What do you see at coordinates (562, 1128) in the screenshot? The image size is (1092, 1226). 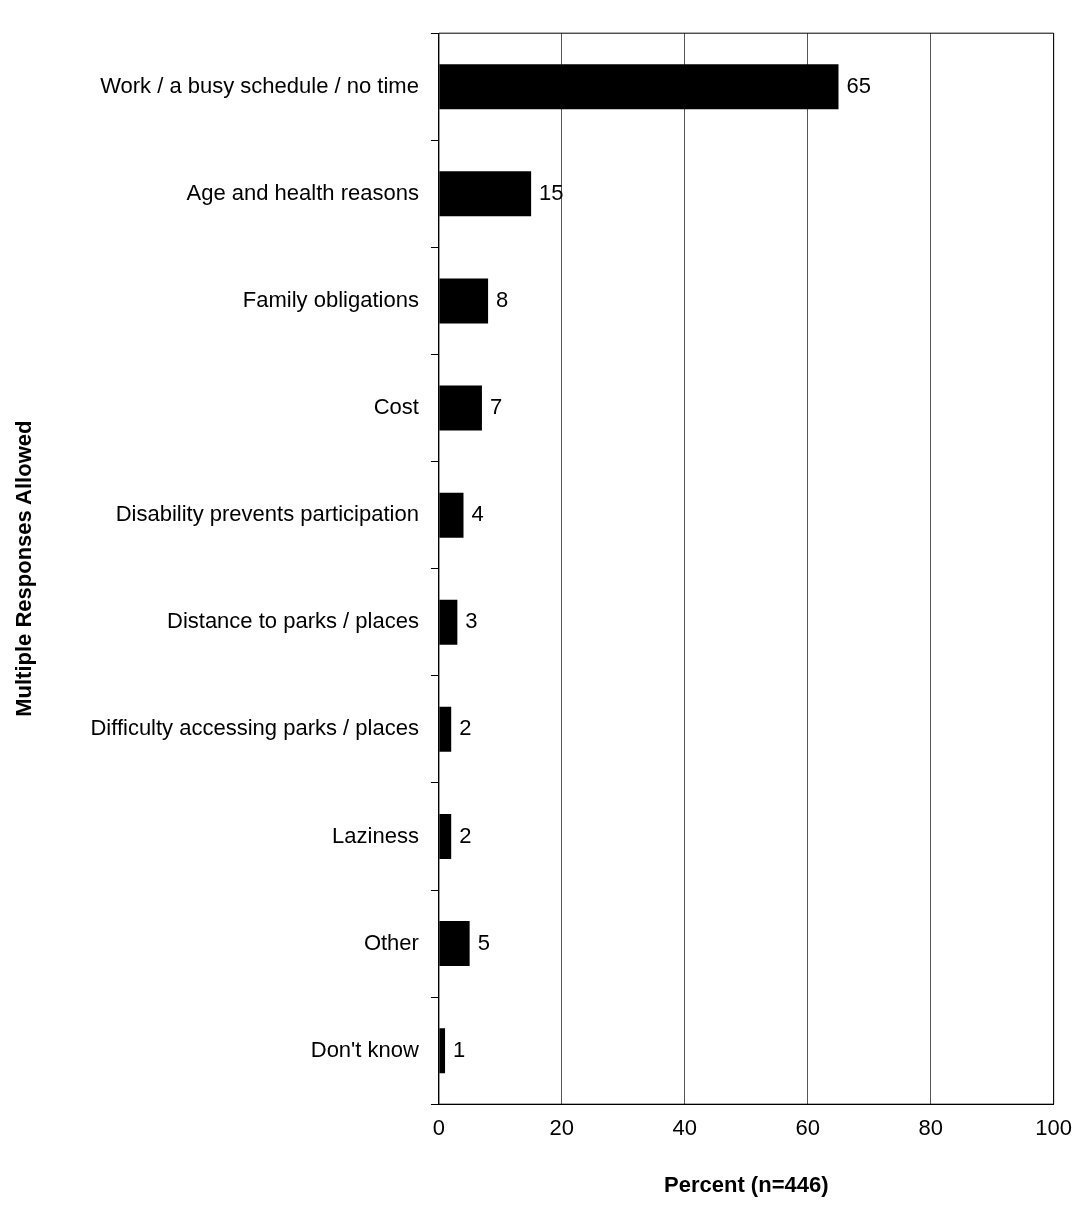 I see `x-tick-label: 20` at bounding box center [562, 1128].